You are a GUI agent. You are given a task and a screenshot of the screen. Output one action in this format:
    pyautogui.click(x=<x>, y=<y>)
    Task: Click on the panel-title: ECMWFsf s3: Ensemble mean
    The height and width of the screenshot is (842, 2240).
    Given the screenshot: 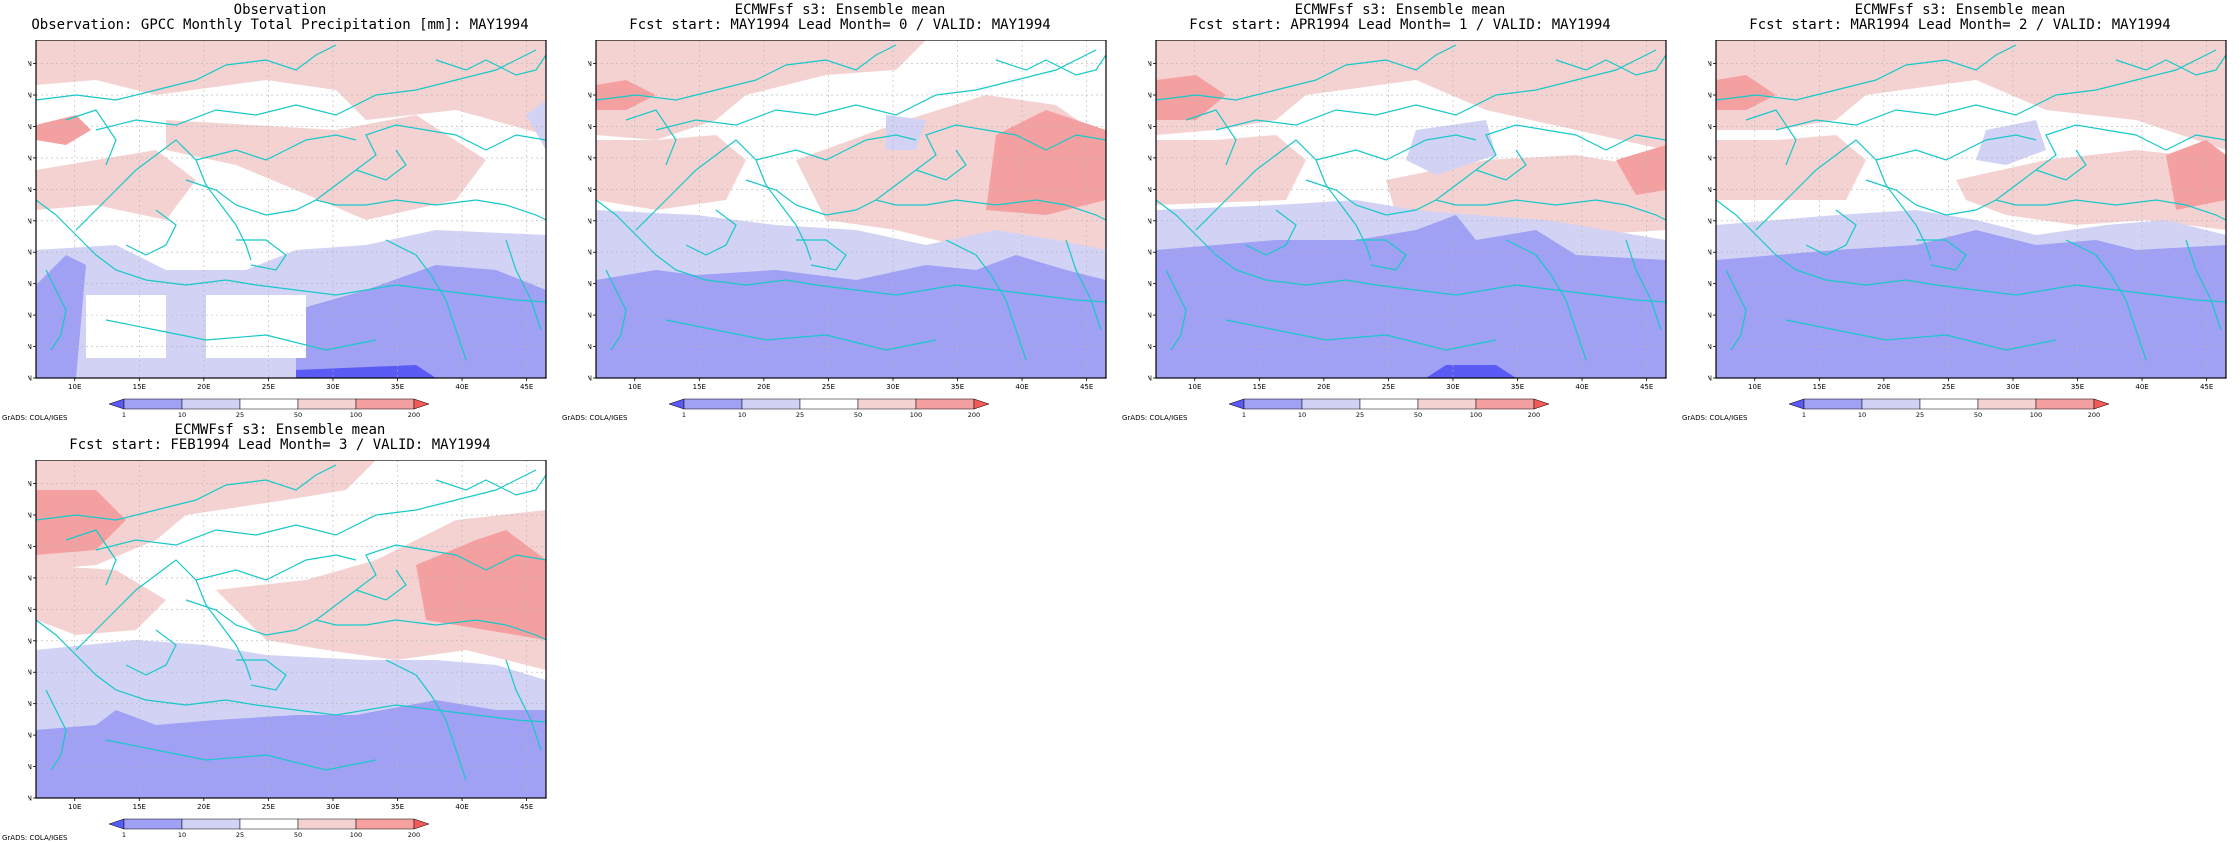 What is the action you would take?
    pyautogui.click(x=280, y=430)
    